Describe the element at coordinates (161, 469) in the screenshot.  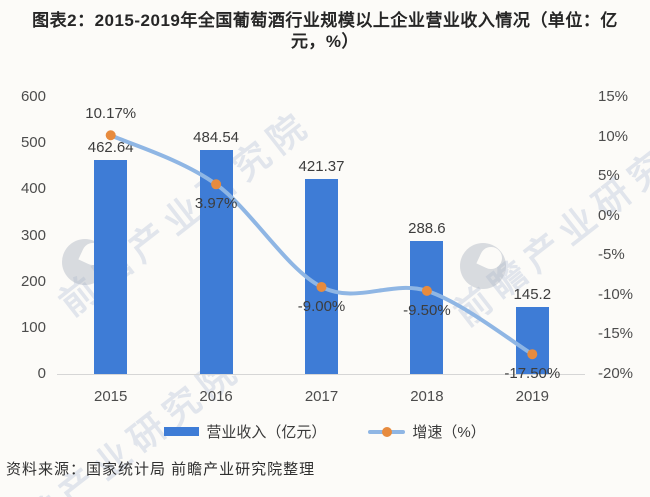
I see `data-source-note: 资料来源：国家统计局 前瞻产业研究院整理` at that location.